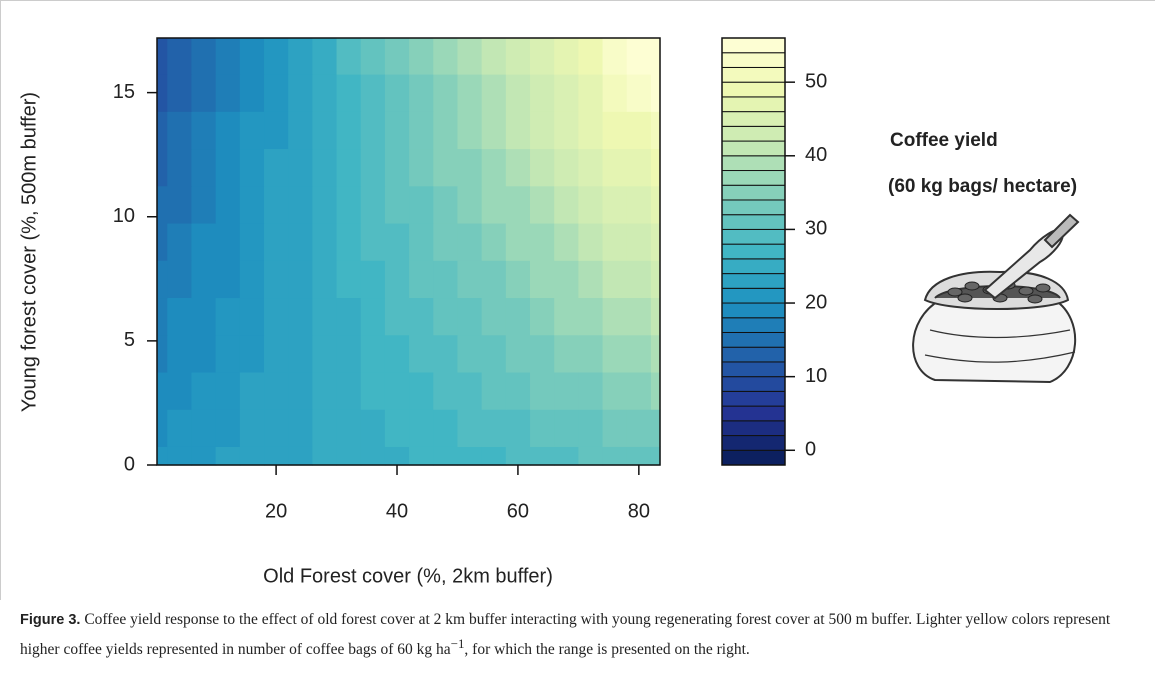 Image resolution: width=1155 pixels, height=699 pixels. I want to click on colorbar-tick-label: 10, so click(816, 376).